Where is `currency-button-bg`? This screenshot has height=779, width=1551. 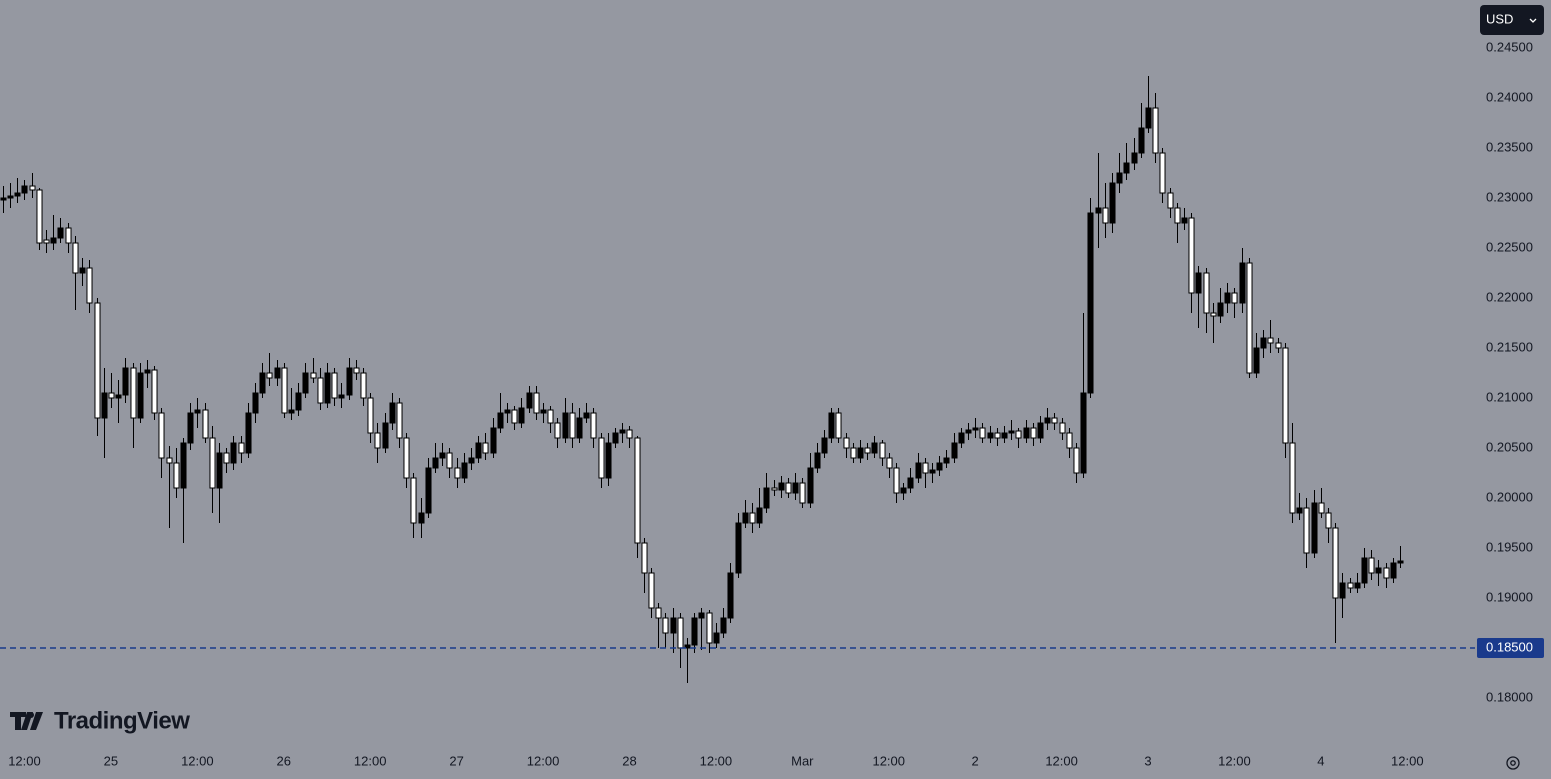
currency-button-bg is located at coordinates (1512, 20).